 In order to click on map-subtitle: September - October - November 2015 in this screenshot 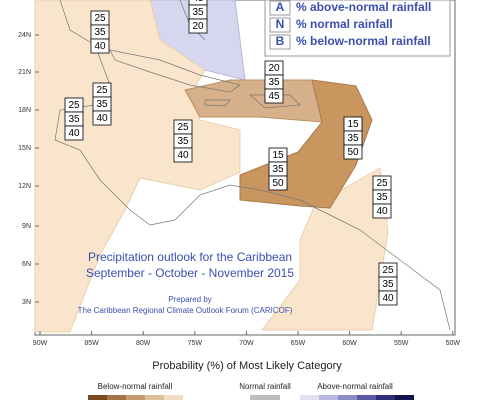, I will do `click(190, 273)`.